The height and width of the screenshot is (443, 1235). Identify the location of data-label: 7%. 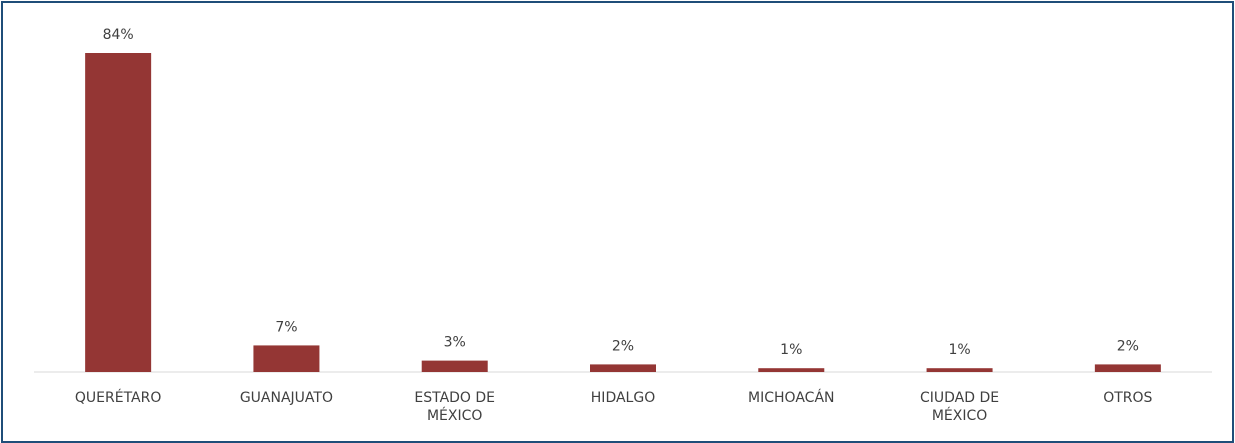
(286, 327).